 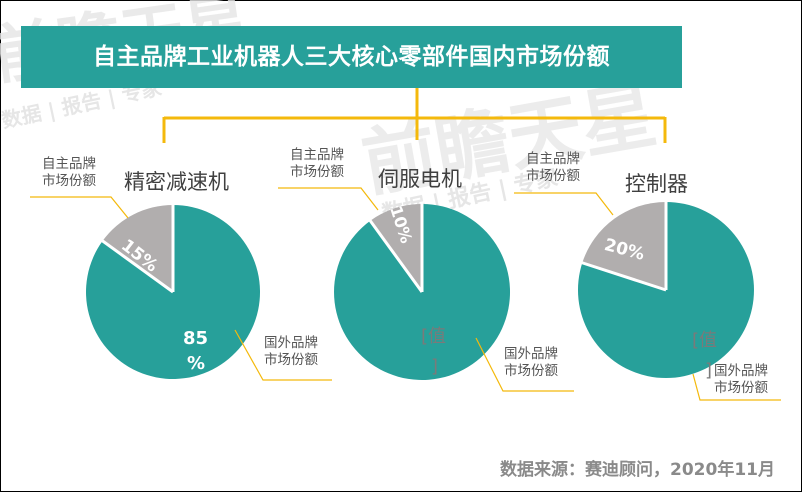 I want to click on pct-foreign-1-num: 85, so click(x=196, y=338).